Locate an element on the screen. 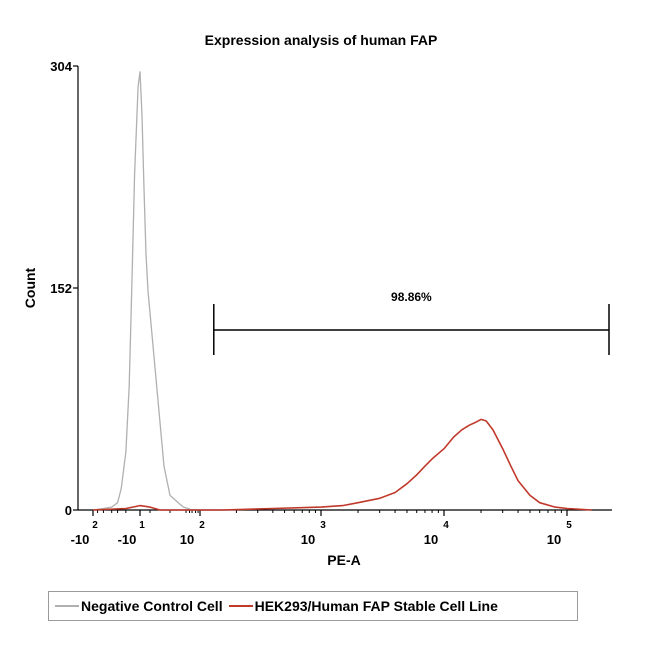 The width and height of the screenshot is (650, 650). legend-swatch-negative is located at coordinates (67, 606).